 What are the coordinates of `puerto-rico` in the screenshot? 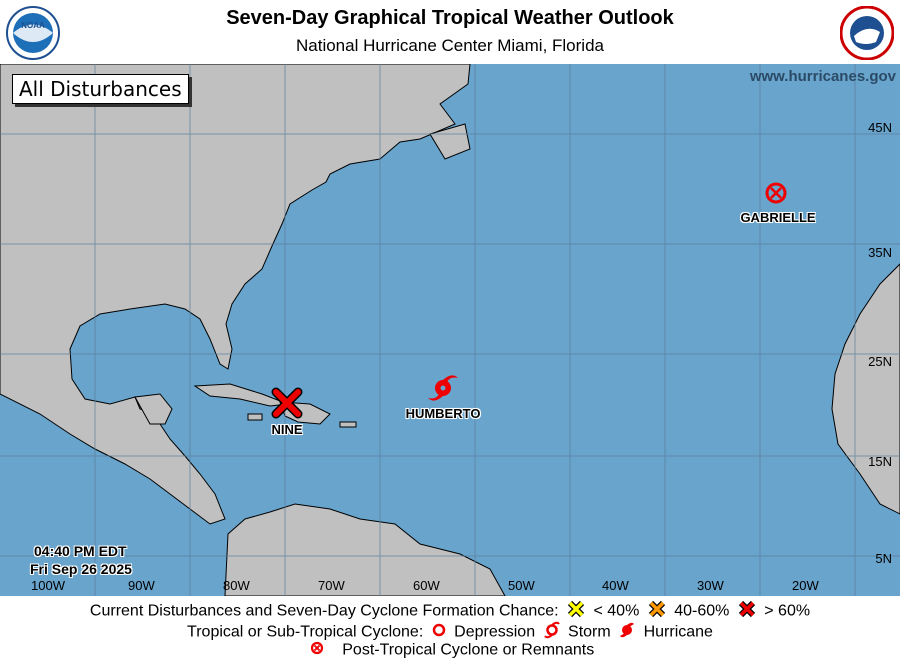 It's located at (348, 424).